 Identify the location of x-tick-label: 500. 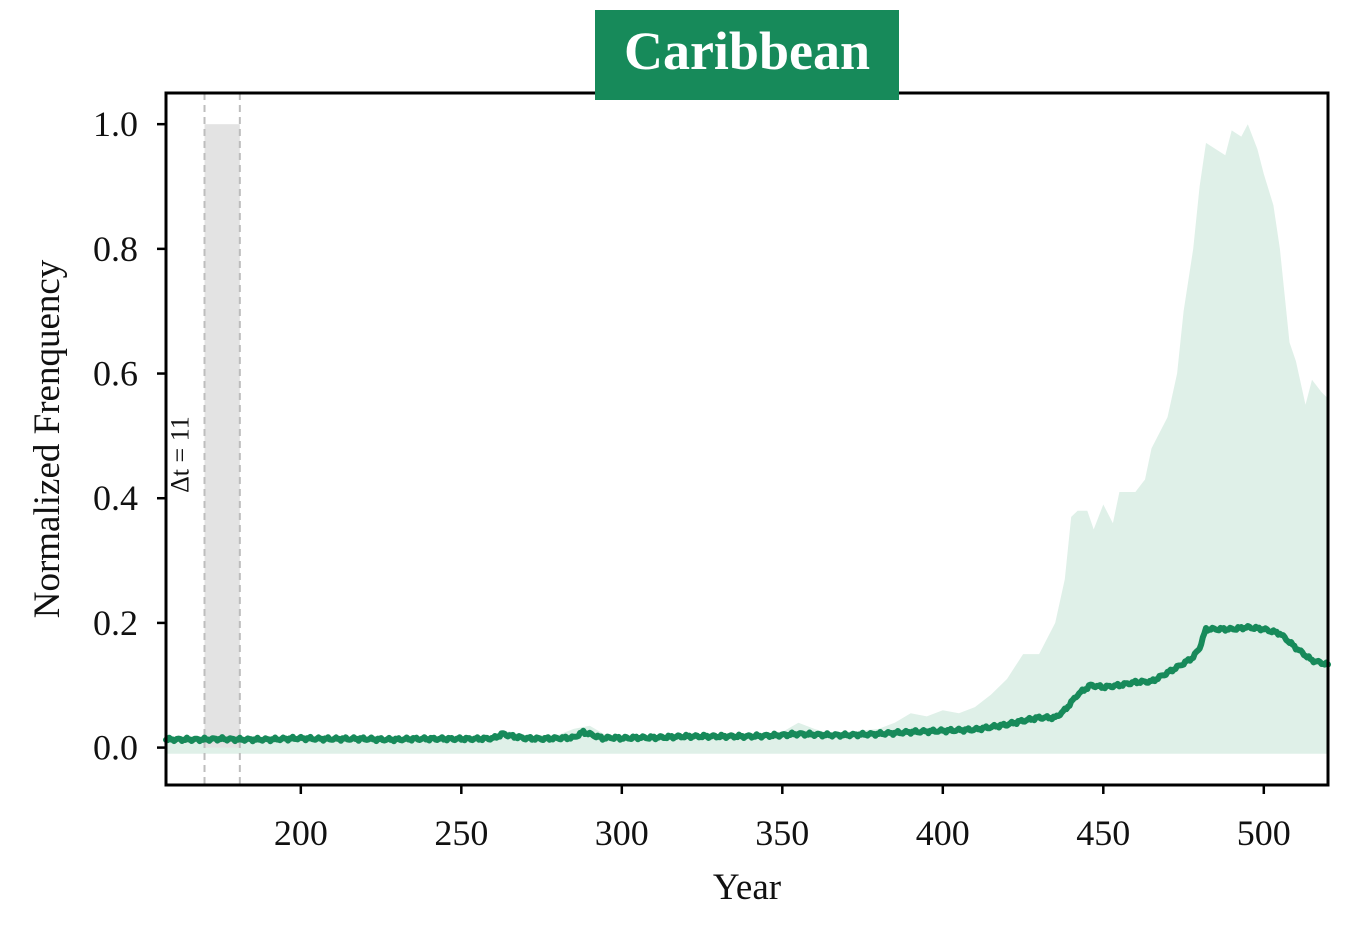
(1264, 833).